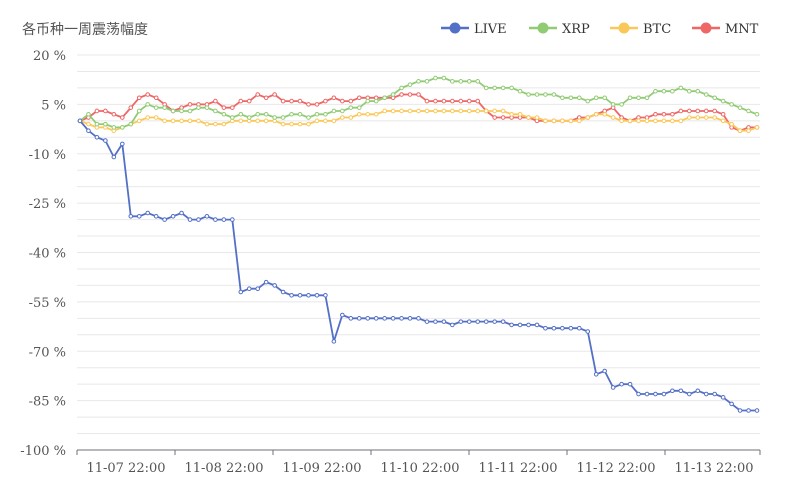  What do you see at coordinates (474, 29) in the screenshot?
I see `legend-item-live: LIVE` at bounding box center [474, 29].